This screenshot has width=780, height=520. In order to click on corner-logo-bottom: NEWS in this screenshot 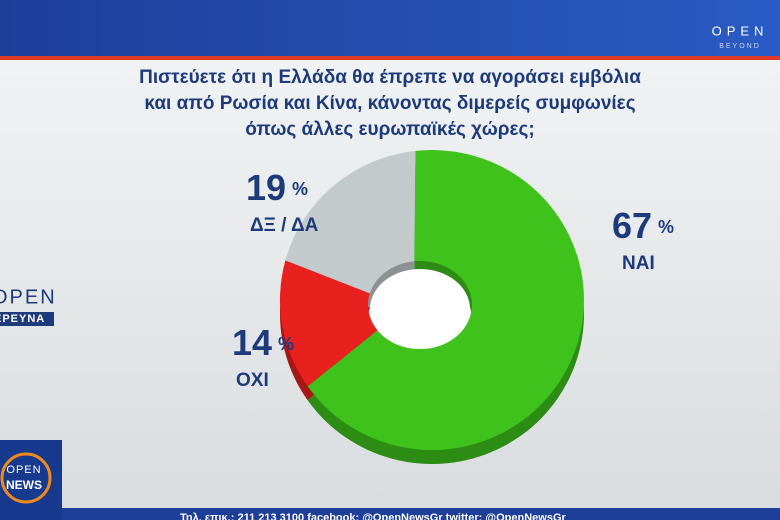, I will do `click(24, 485)`.